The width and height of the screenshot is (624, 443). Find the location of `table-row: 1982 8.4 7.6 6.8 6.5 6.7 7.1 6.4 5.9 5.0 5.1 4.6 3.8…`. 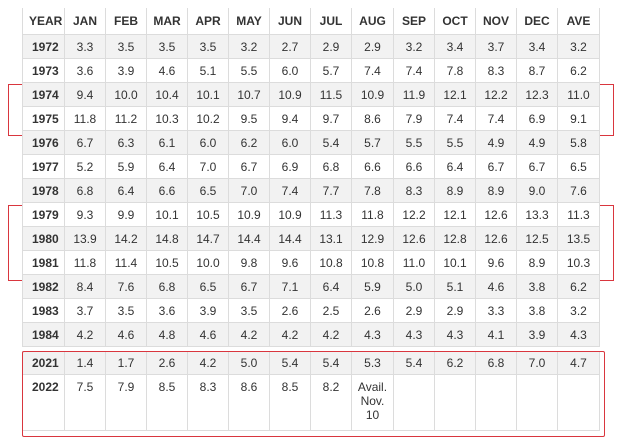

table-row: 1982 8.4 7.6 6.8 6.5 6.7 7.1 6.4 5.9 5.0 5.1 4.6 3.8… is located at coordinates (311, 287).